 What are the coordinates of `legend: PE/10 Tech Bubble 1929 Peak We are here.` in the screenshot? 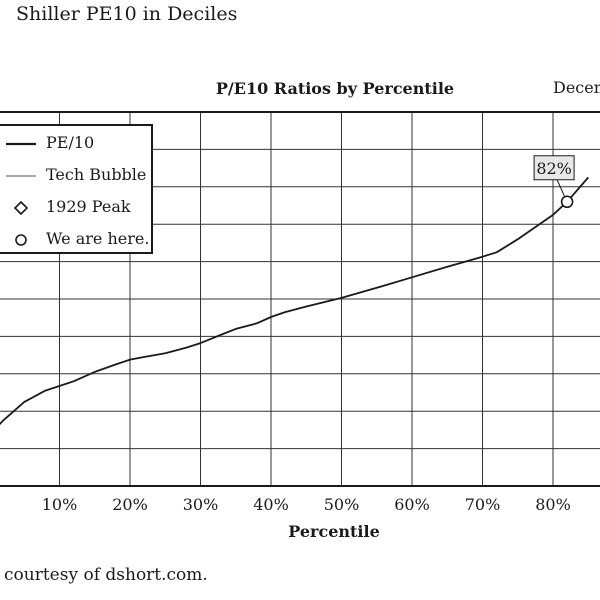 It's located at (76, 189).